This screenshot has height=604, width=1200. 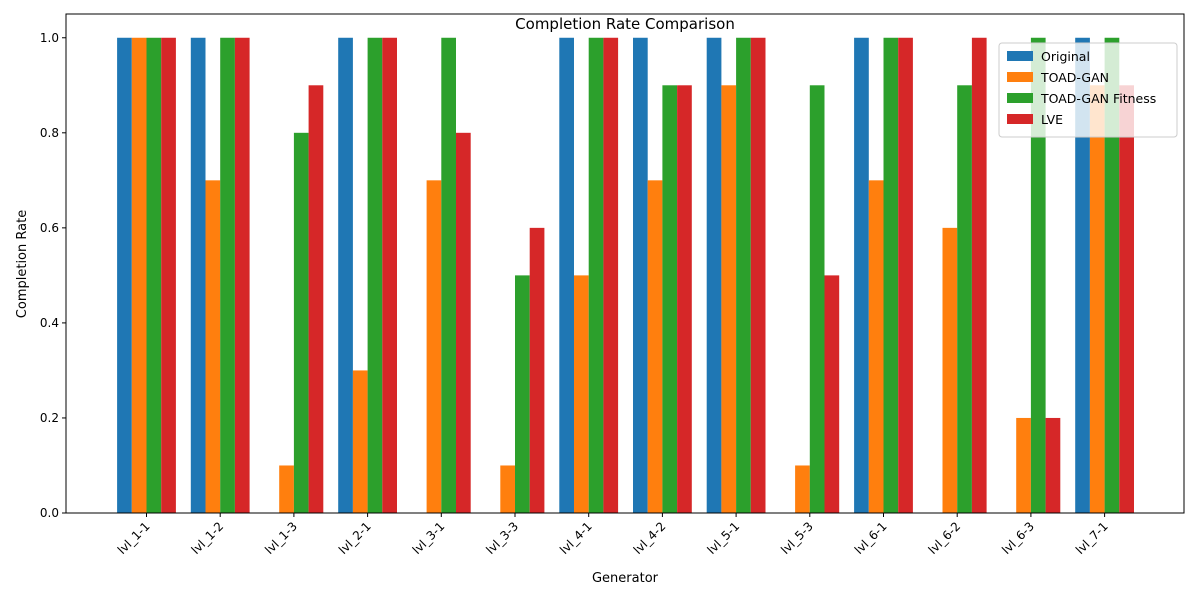 What do you see at coordinates (797, 538) in the screenshot?
I see `x-tick-label: lvl_5-3` at bounding box center [797, 538].